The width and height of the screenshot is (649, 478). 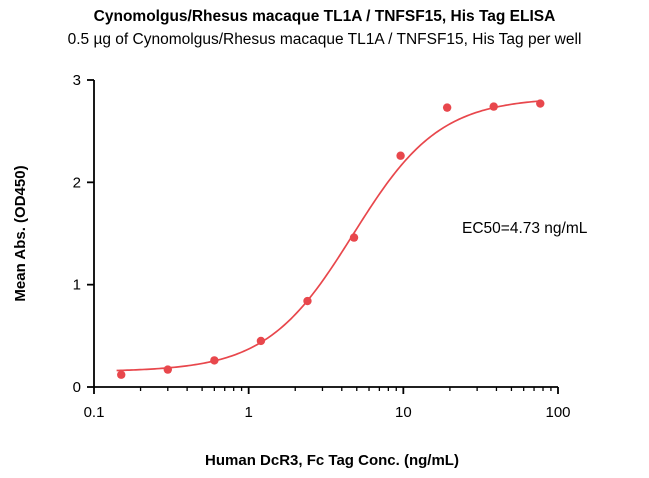 I want to click on y-tick-label: 0, so click(x=77, y=387).